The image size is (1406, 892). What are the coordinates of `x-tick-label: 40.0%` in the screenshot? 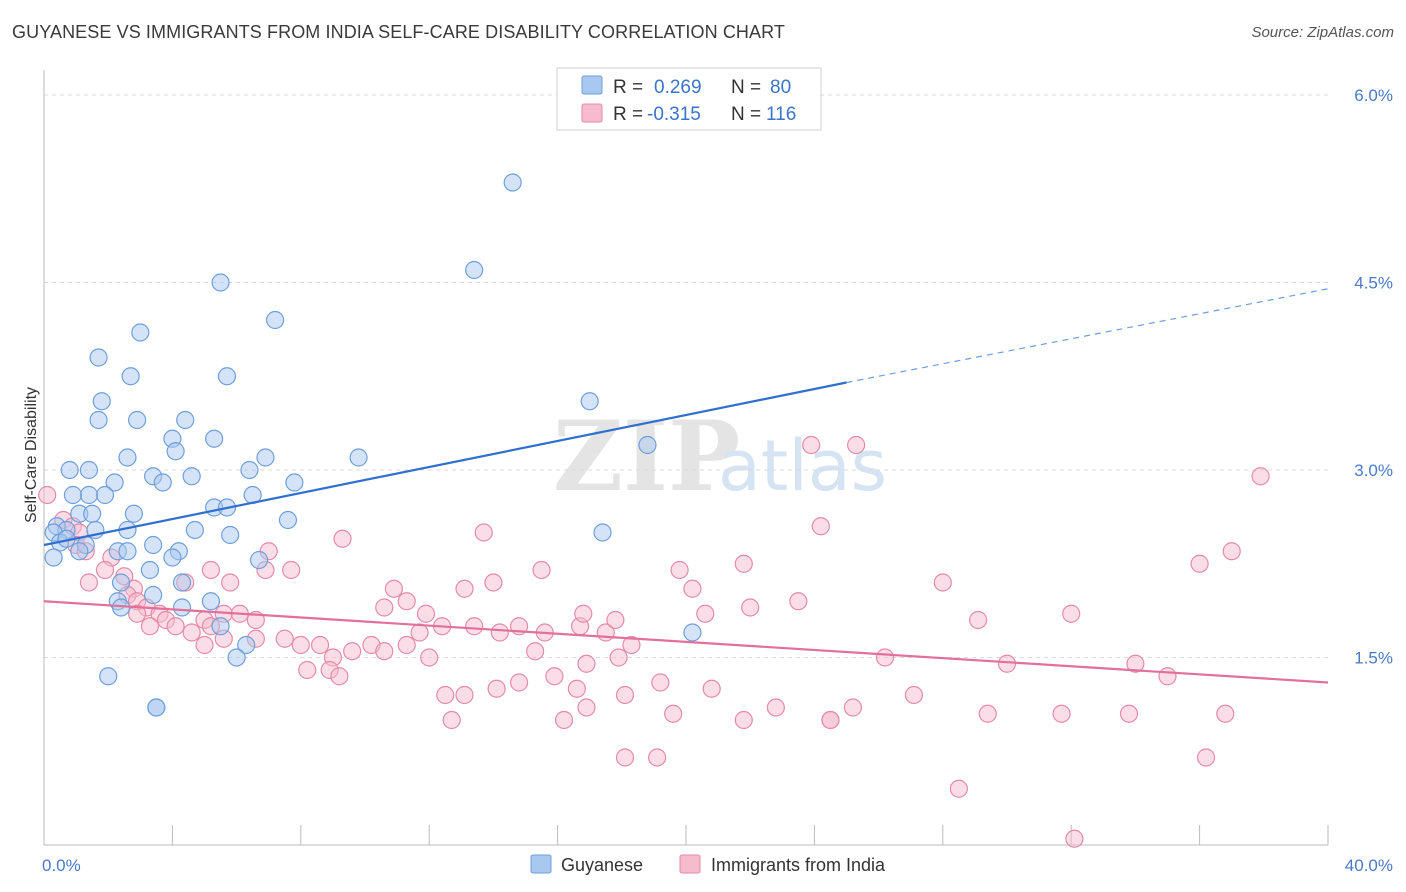 It's located at (1369, 865).